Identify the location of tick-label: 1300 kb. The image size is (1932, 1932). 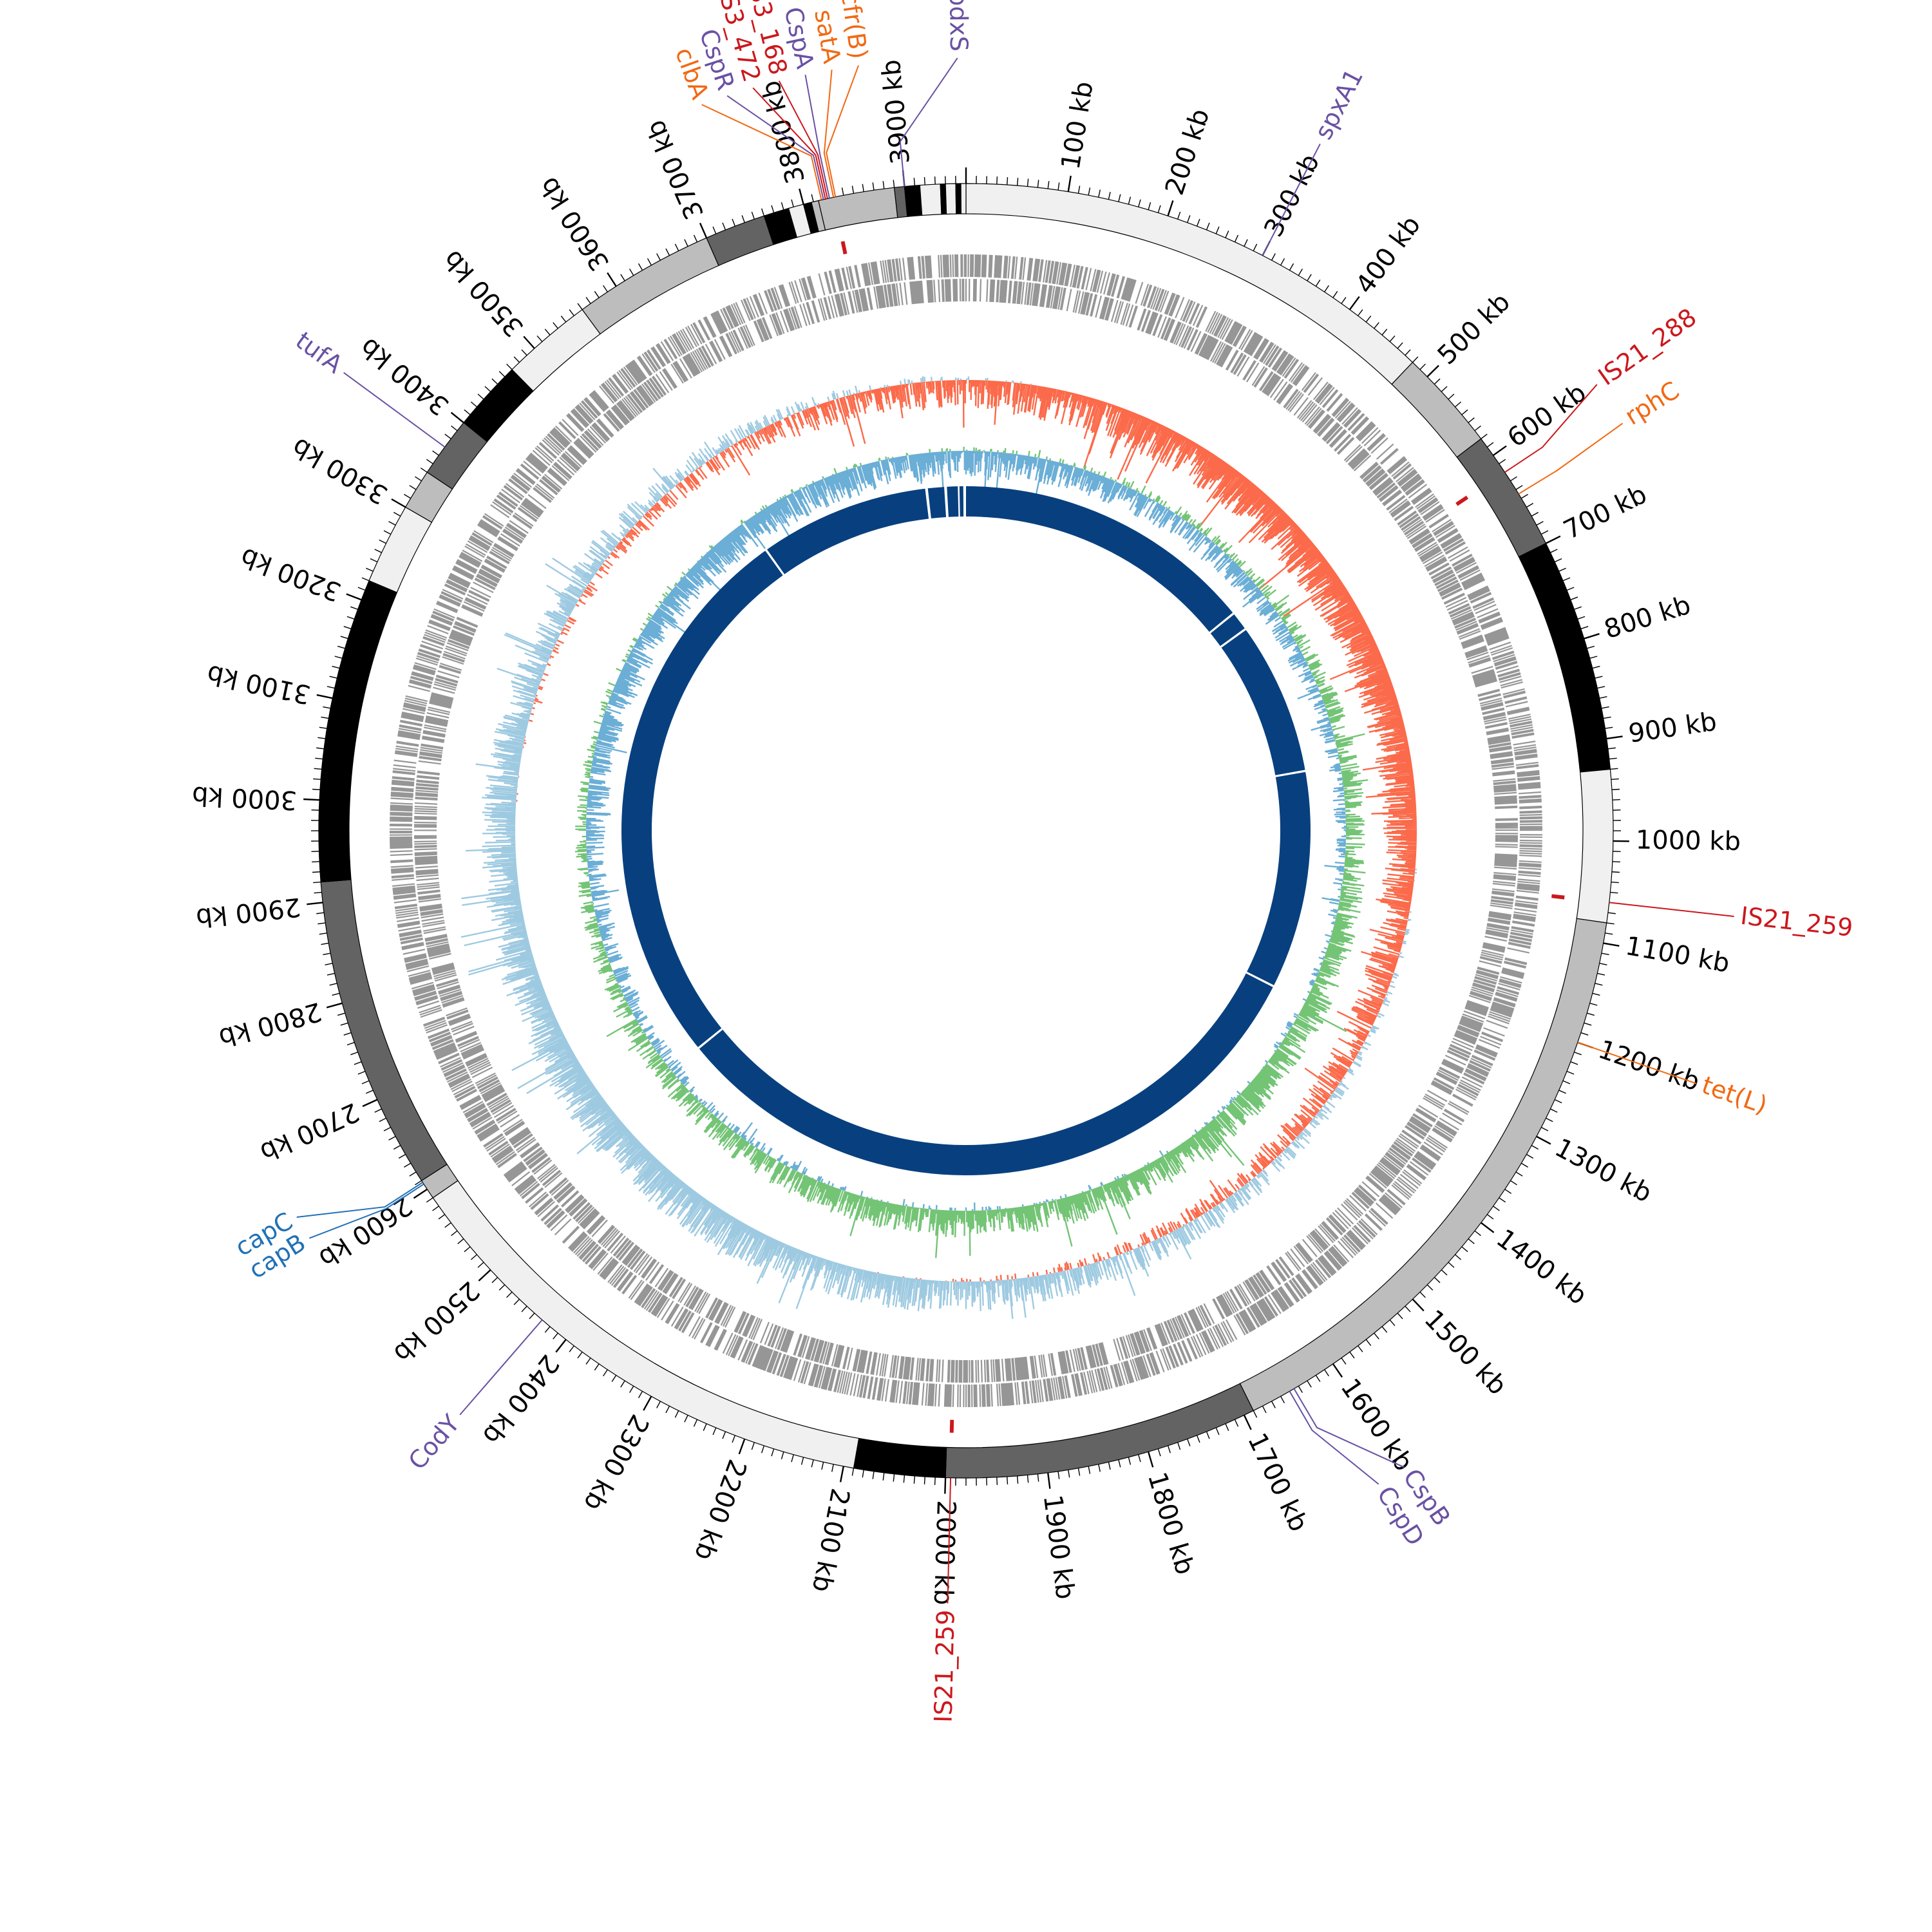
(1603, 1171).